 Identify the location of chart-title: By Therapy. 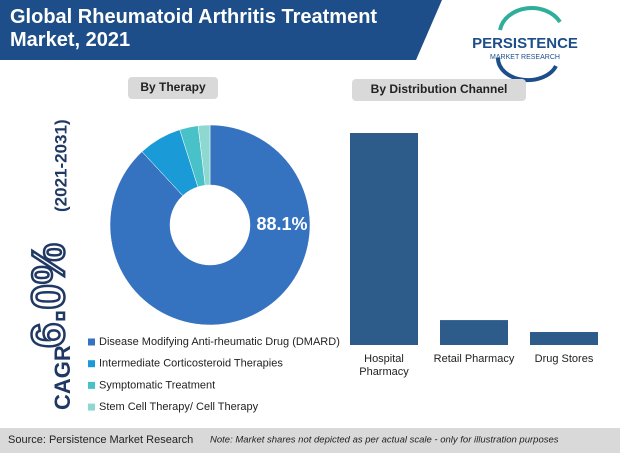
(173, 87).